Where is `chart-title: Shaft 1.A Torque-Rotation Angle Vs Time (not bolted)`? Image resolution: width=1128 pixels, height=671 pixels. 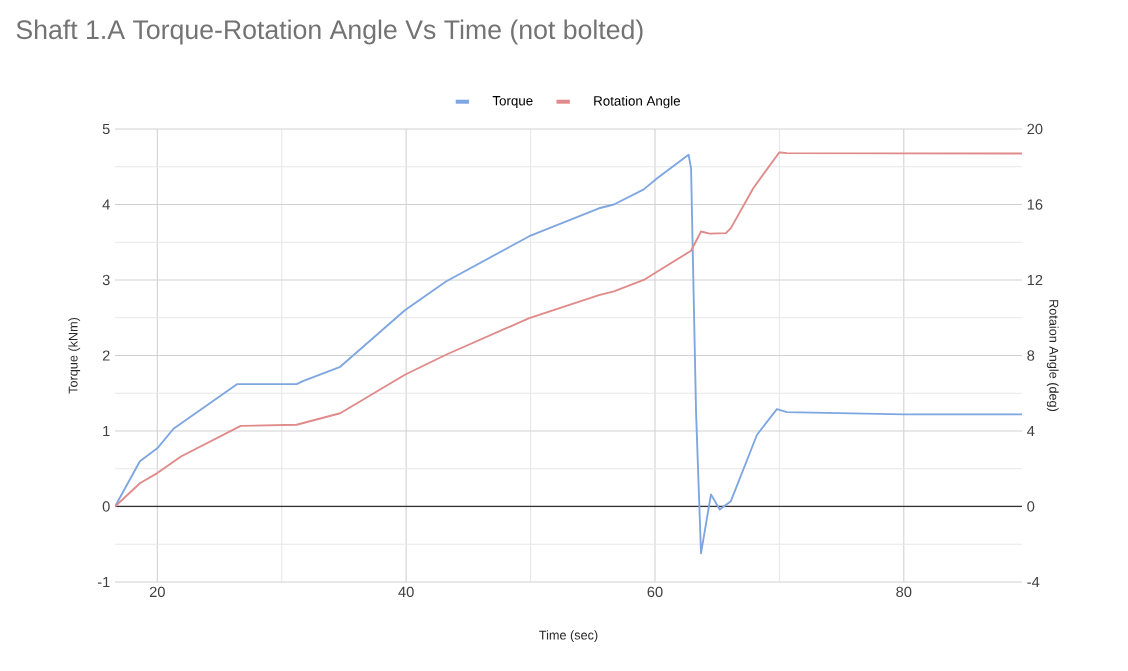 chart-title: Shaft 1.A Torque-Rotation Angle Vs Time (not bolted) is located at coordinates (329, 32).